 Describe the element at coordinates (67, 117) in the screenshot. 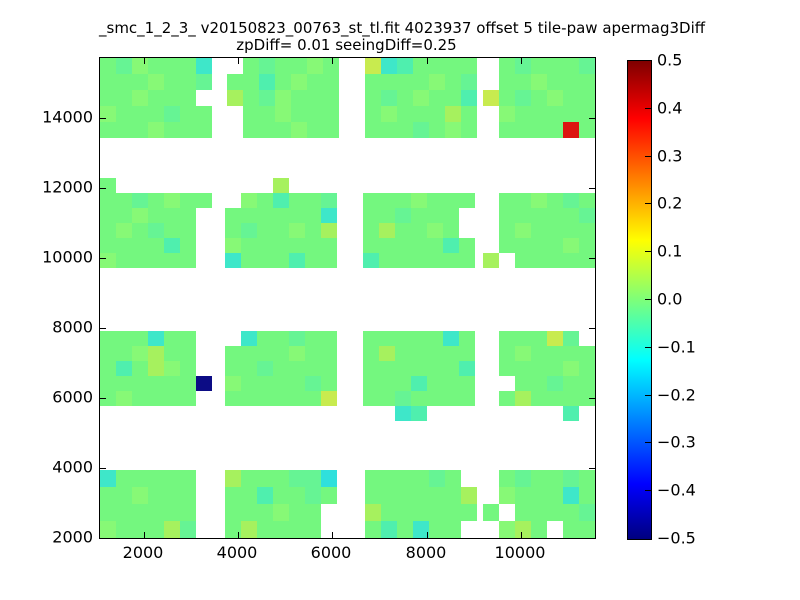

I see `y-tick-label: 14000` at that location.